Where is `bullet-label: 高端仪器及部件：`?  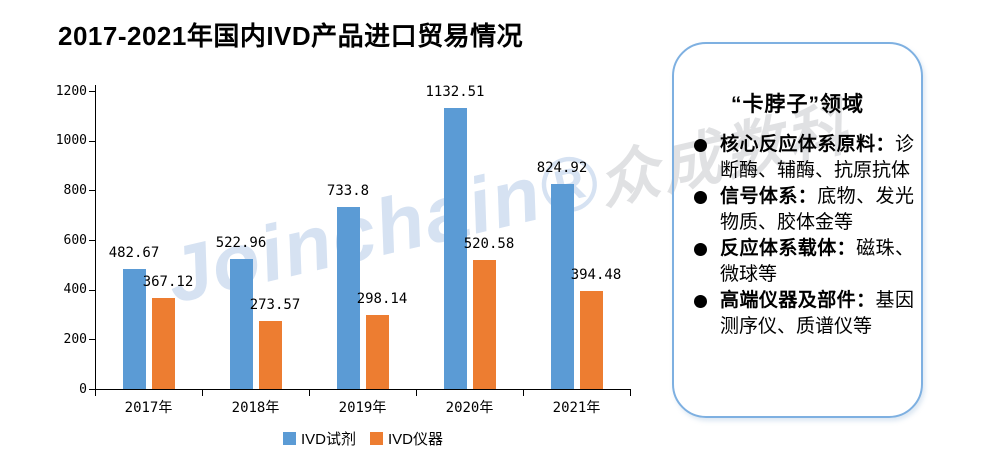 bullet-label: 高端仪器及部件： is located at coordinates (798, 300).